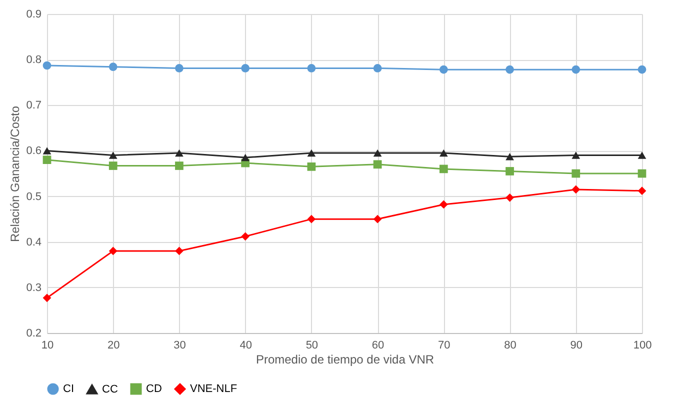  I want to click on x-tick-label: 20, so click(113, 346).